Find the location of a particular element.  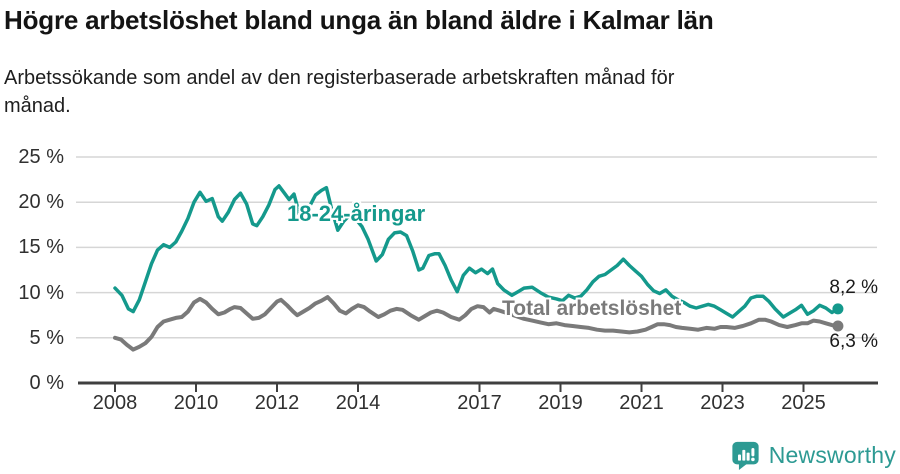

x-tick-label: 2023 is located at coordinates (722, 403).